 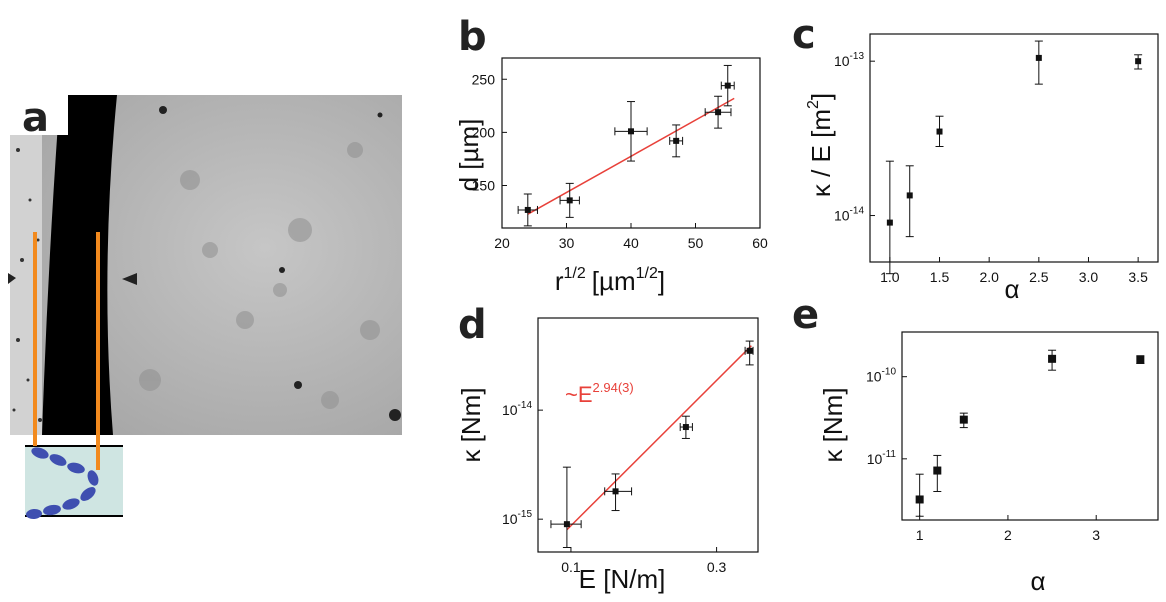 What do you see at coordinates (1096, 535) in the screenshot?
I see `e-xtick-label: 3` at bounding box center [1096, 535].